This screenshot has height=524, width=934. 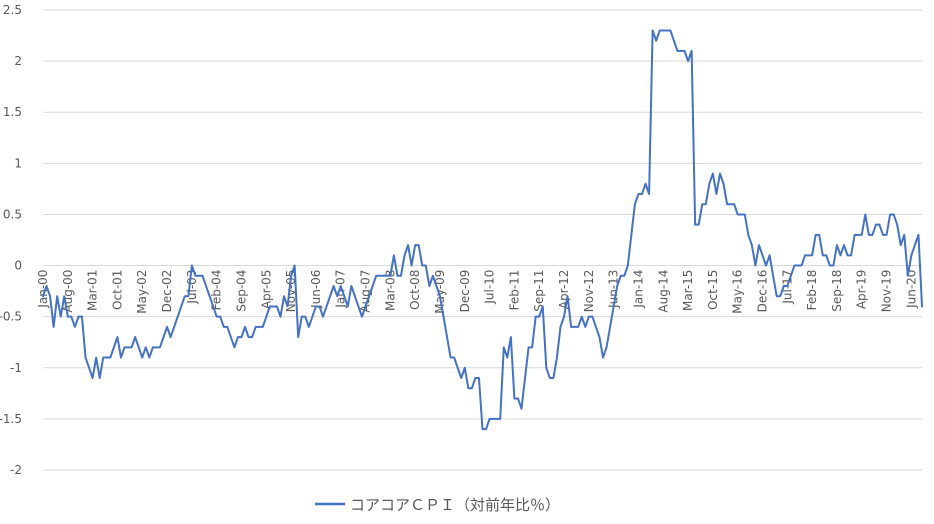 I want to click on y-tick-label: 2, so click(x=18, y=61).